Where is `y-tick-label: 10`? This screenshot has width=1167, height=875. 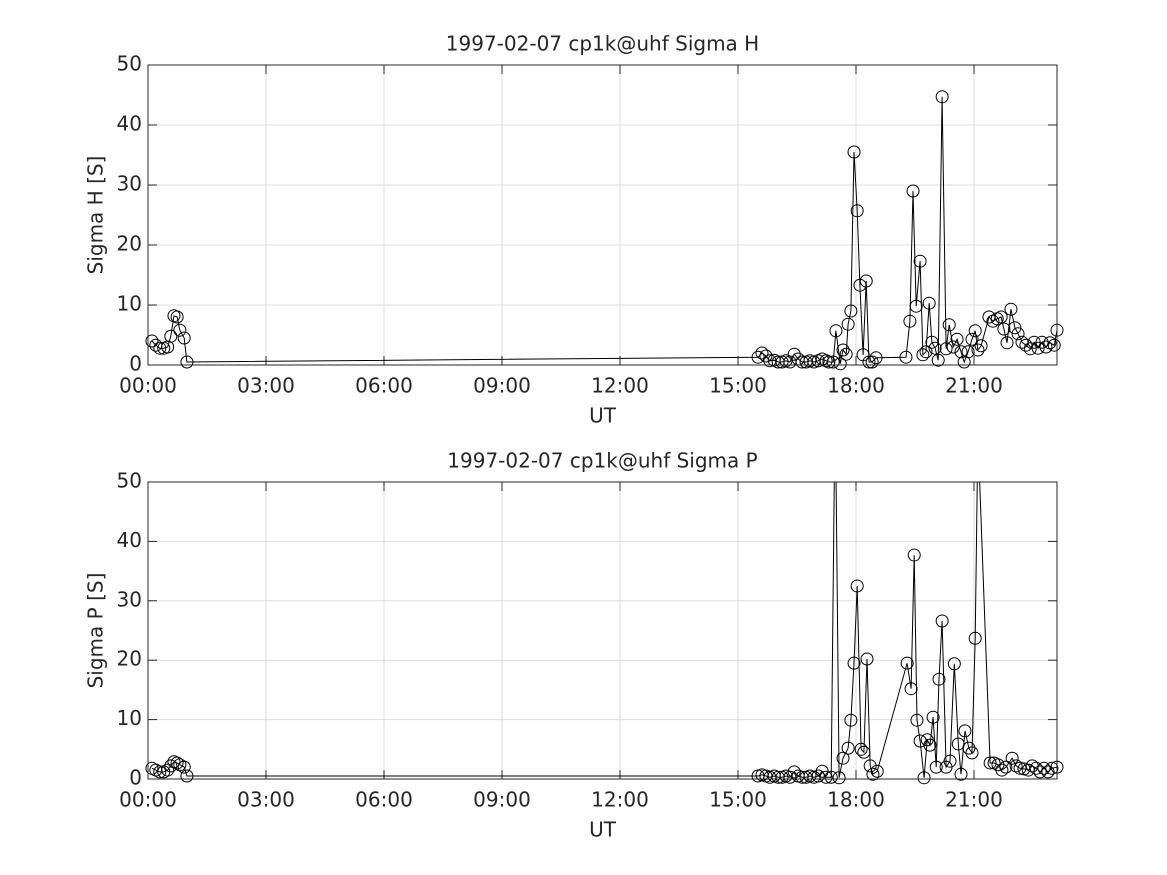
y-tick-label: 10 is located at coordinates (129, 304).